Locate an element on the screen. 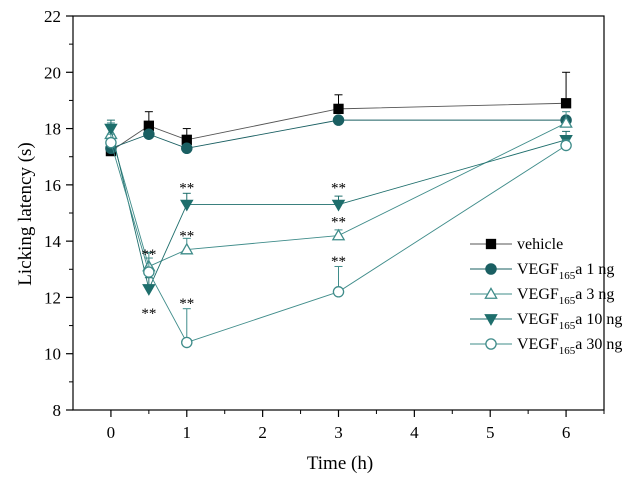  legend-entry-4: VEGF165a 10 ng is located at coordinates (546, 321).